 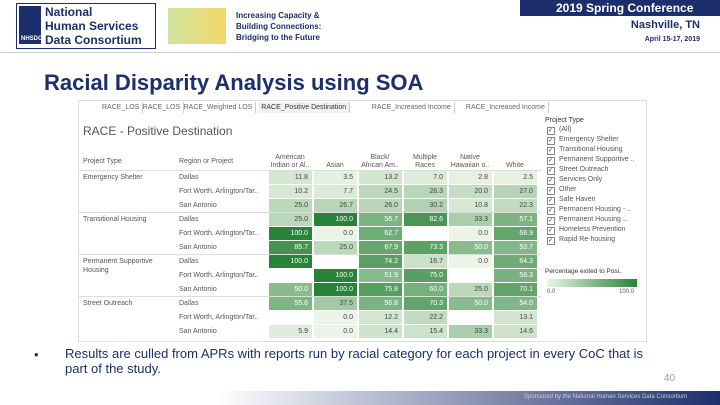 What do you see at coordinates (278, 15) in the screenshot?
I see `theme-line: Increasing Capacity &` at bounding box center [278, 15].